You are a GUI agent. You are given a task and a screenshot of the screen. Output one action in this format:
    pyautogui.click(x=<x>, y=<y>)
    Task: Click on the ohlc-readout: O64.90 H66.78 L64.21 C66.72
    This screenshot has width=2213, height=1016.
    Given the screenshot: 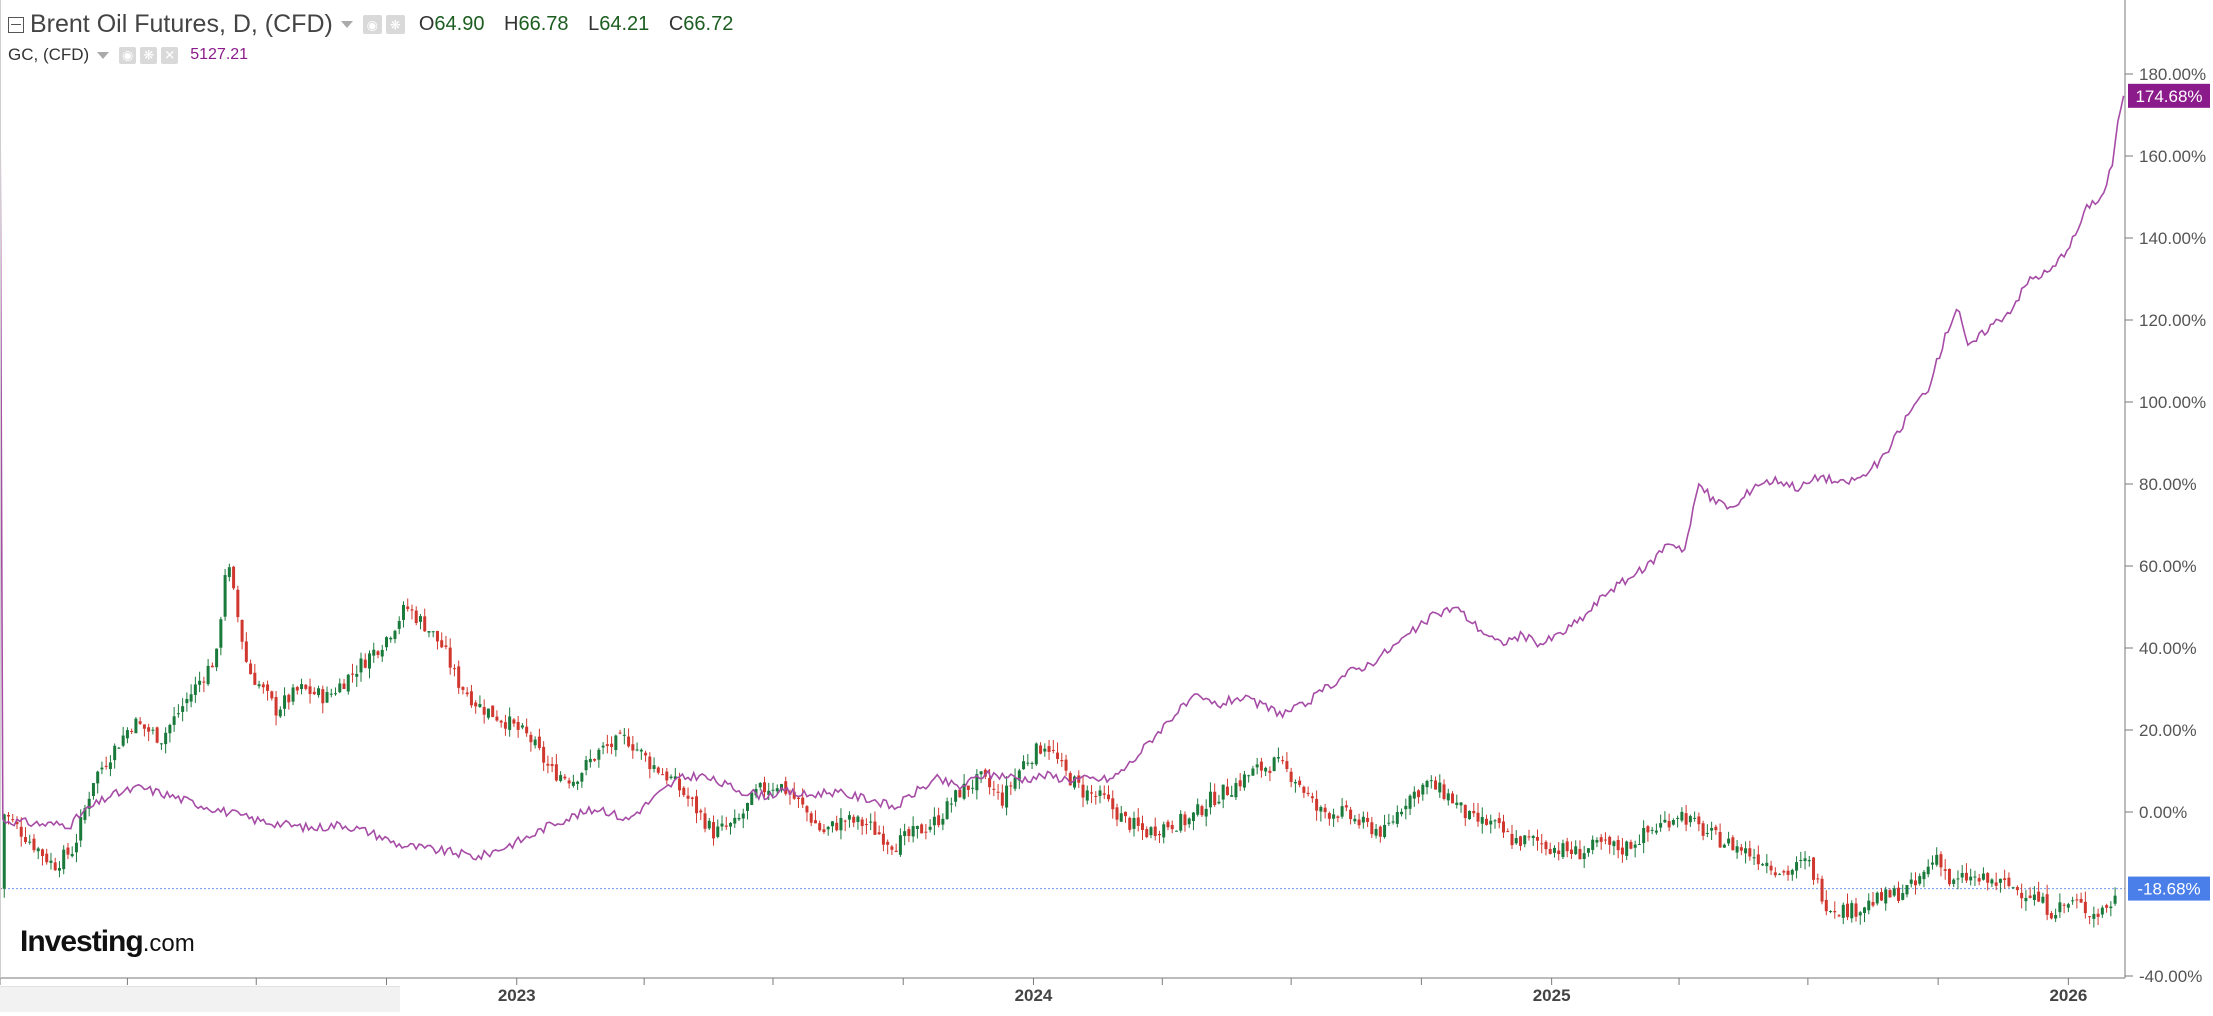 What is the action you would take?
    pyautogui.click(x=576, y=24)
    